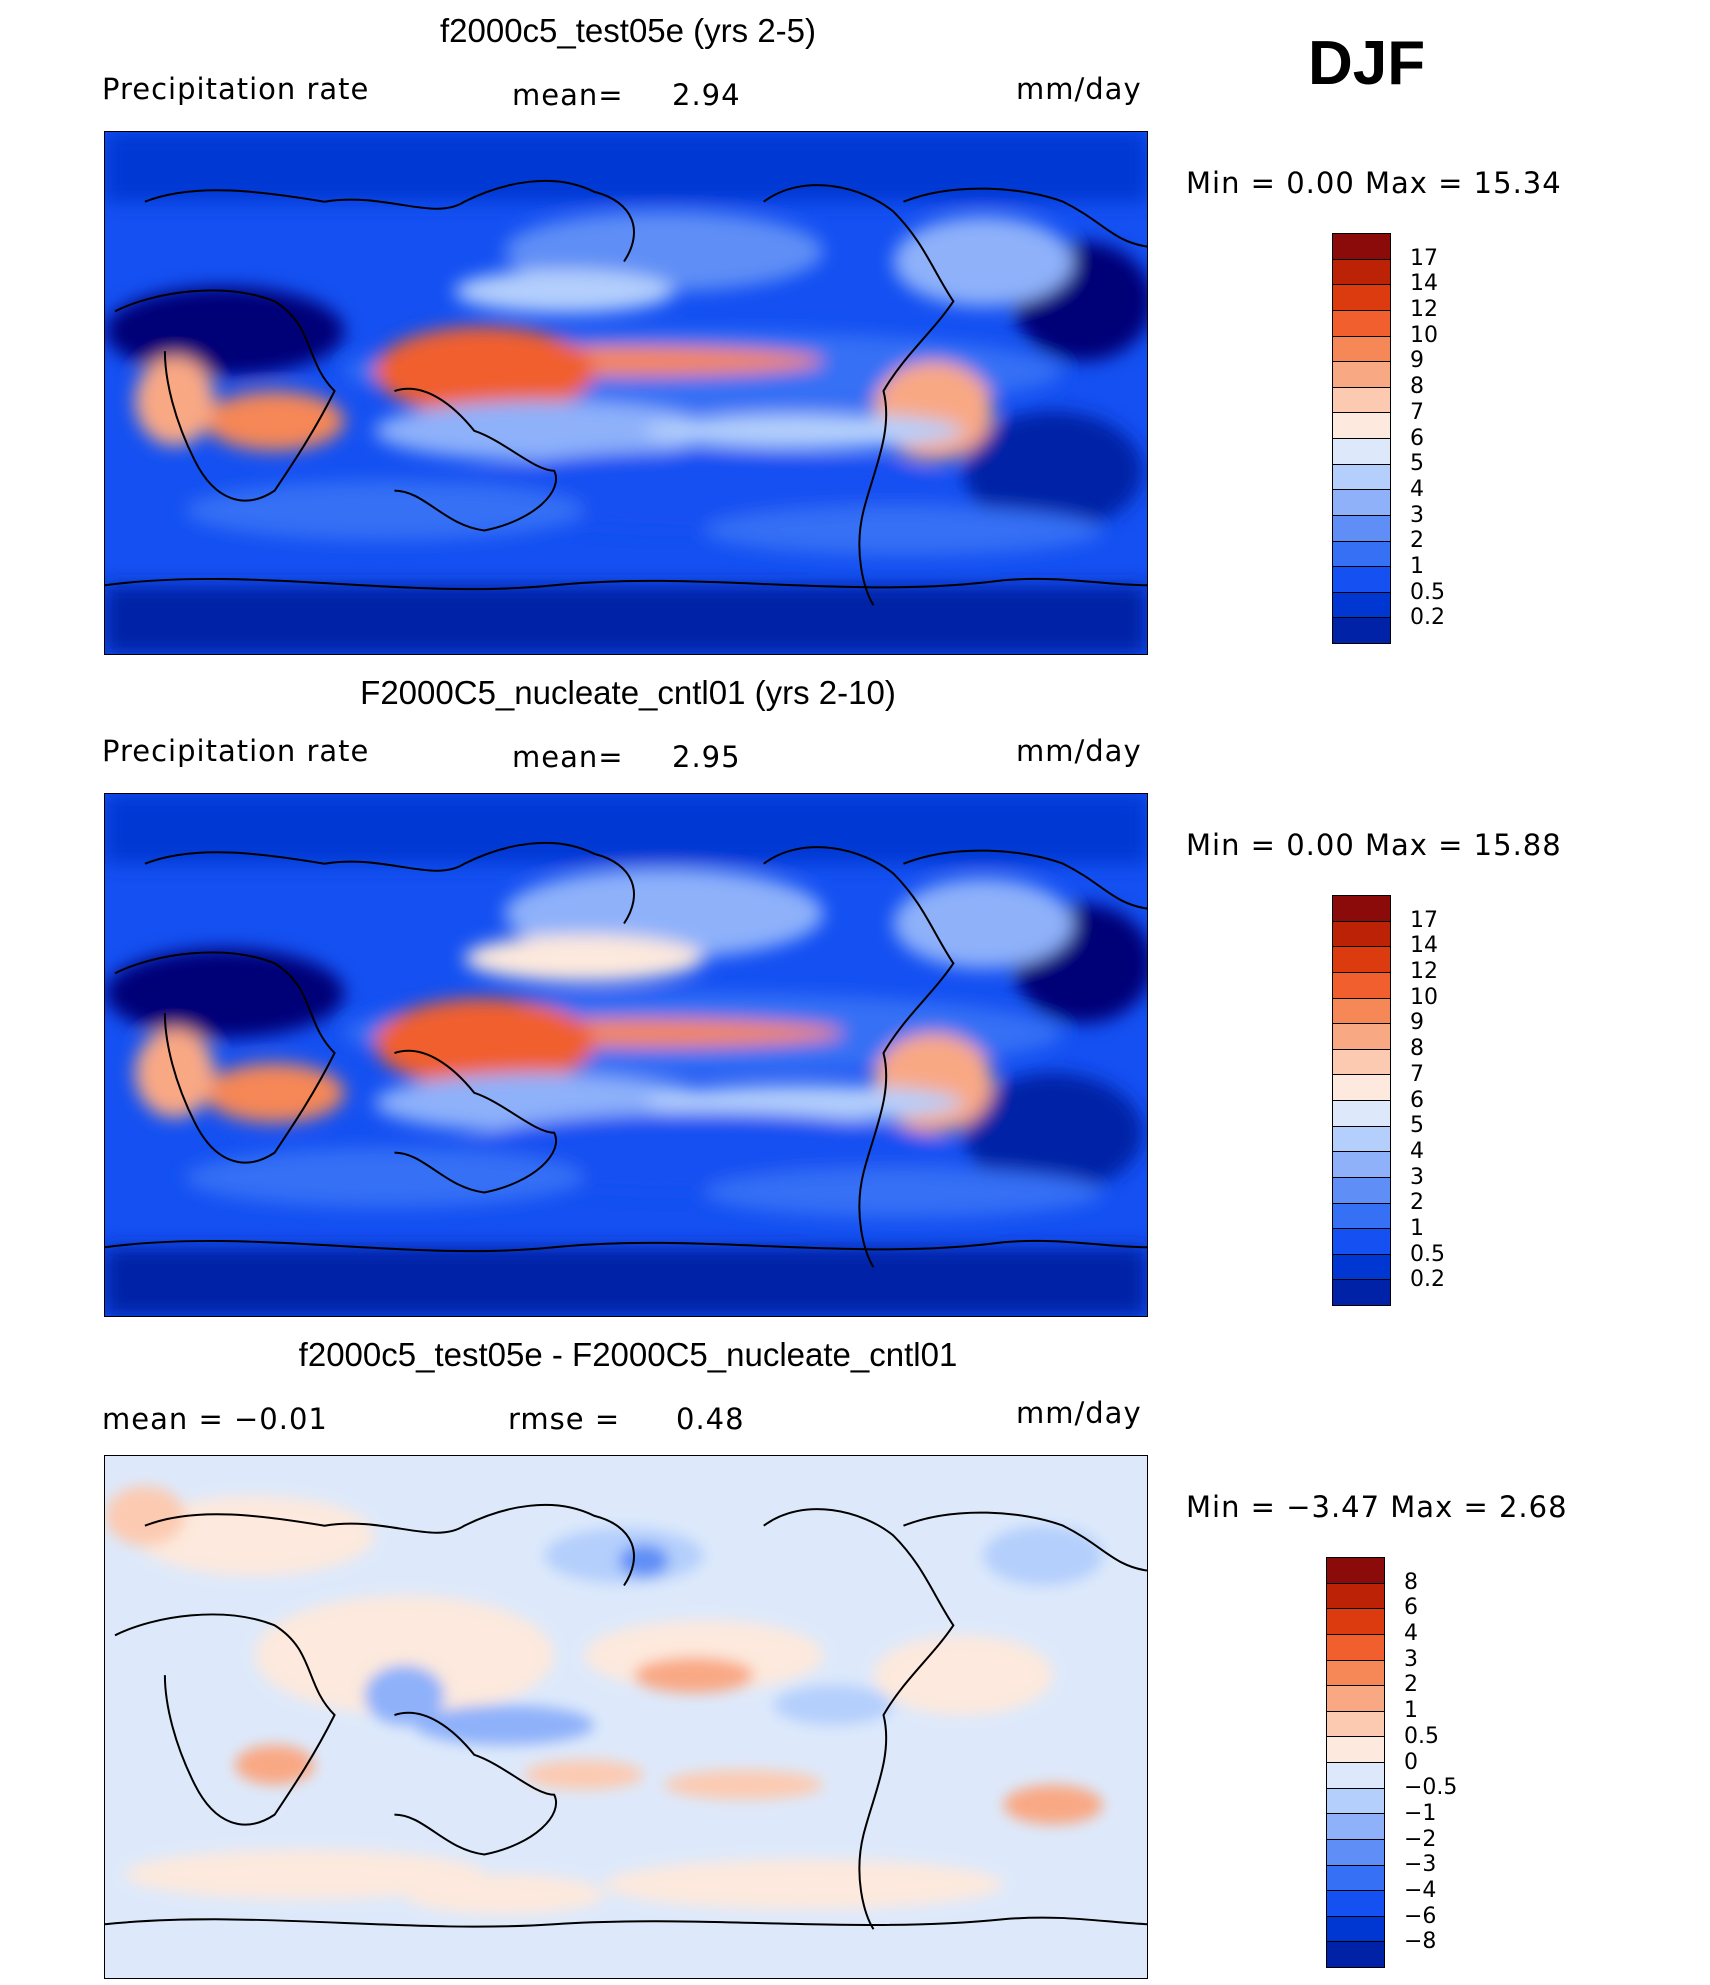 This screenshot has height=1985, width=1710. Describe the element at coordinates (568, 757) in the screenshot. I see `panel2-mean-label: mean=` at that location.